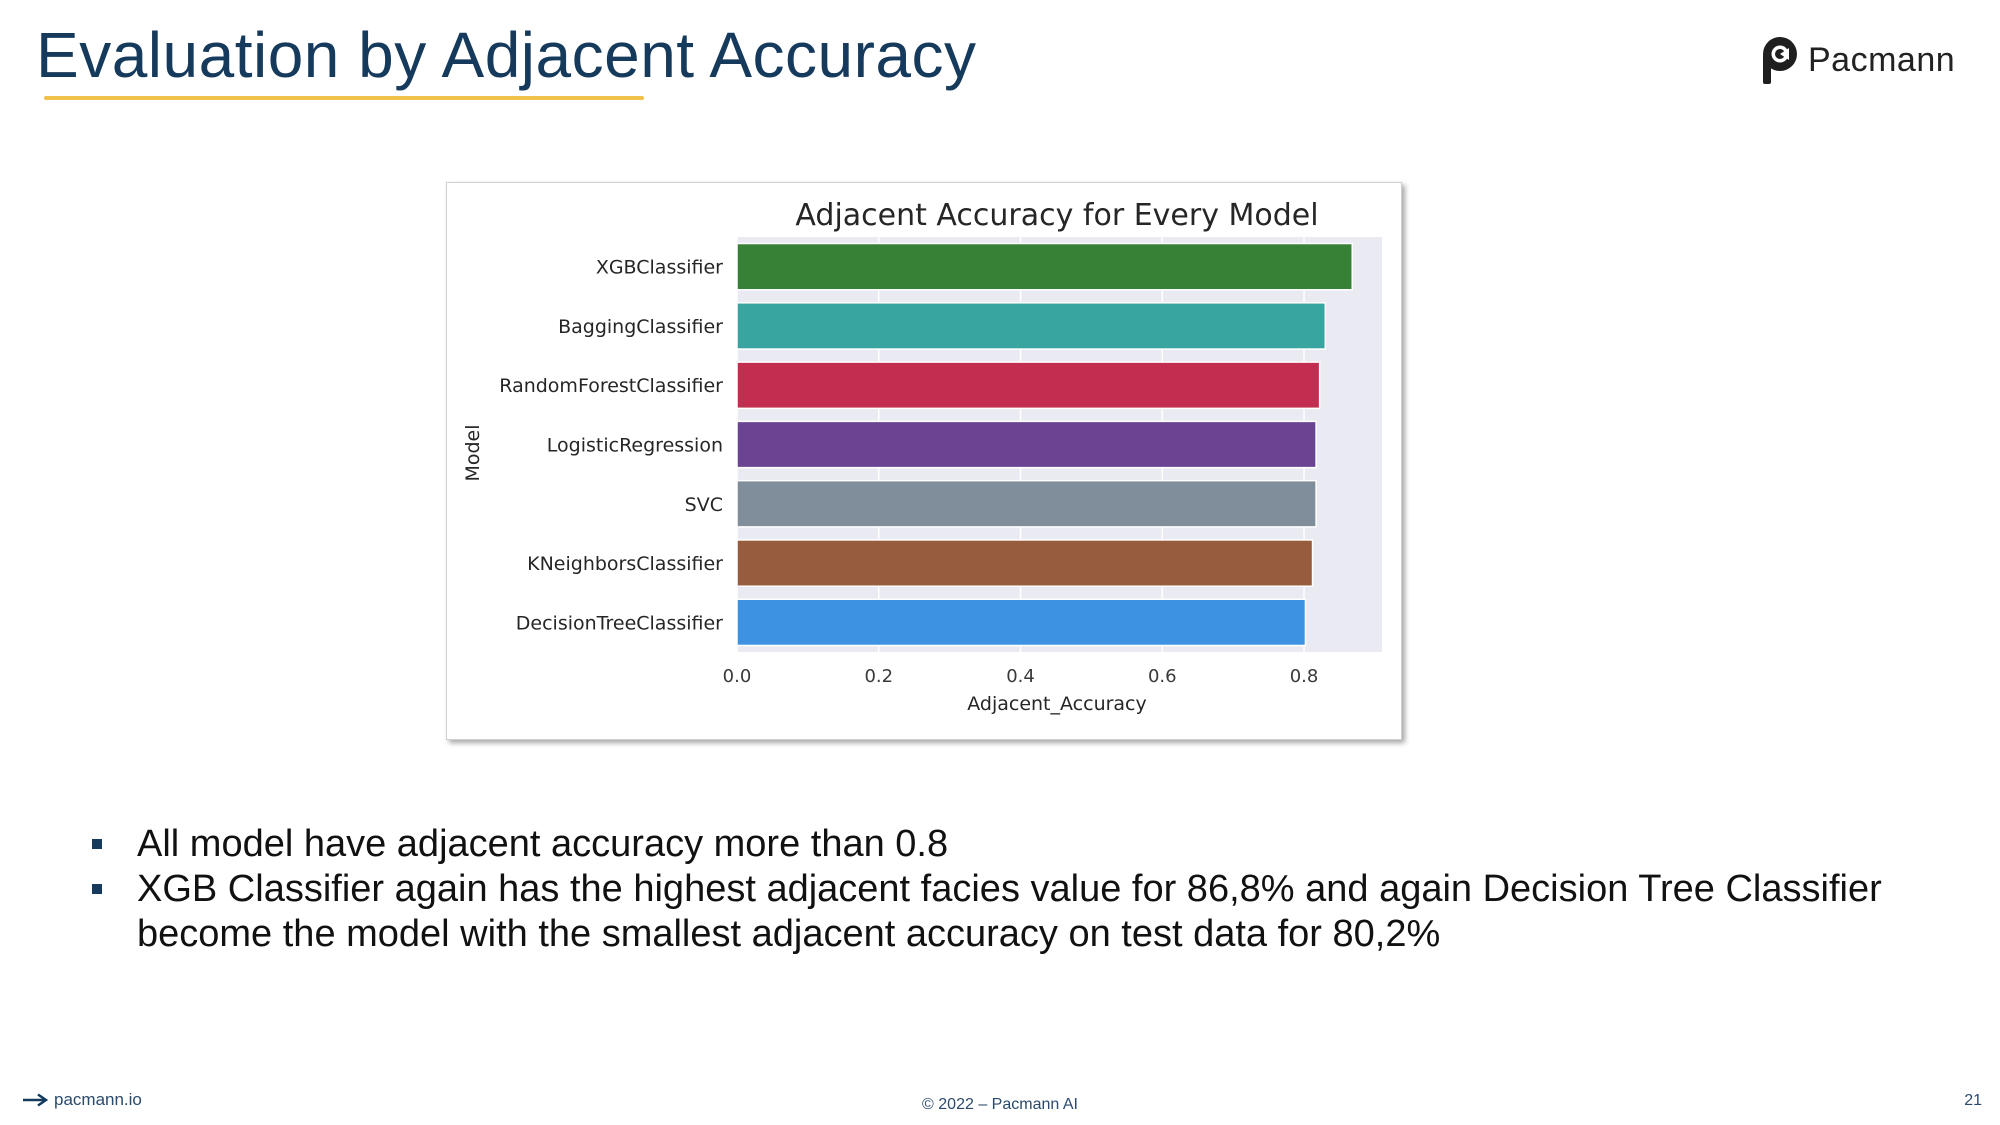 The image size is (2000, 1125). I want to click on arrow-right-icon, so click(35, 1100).